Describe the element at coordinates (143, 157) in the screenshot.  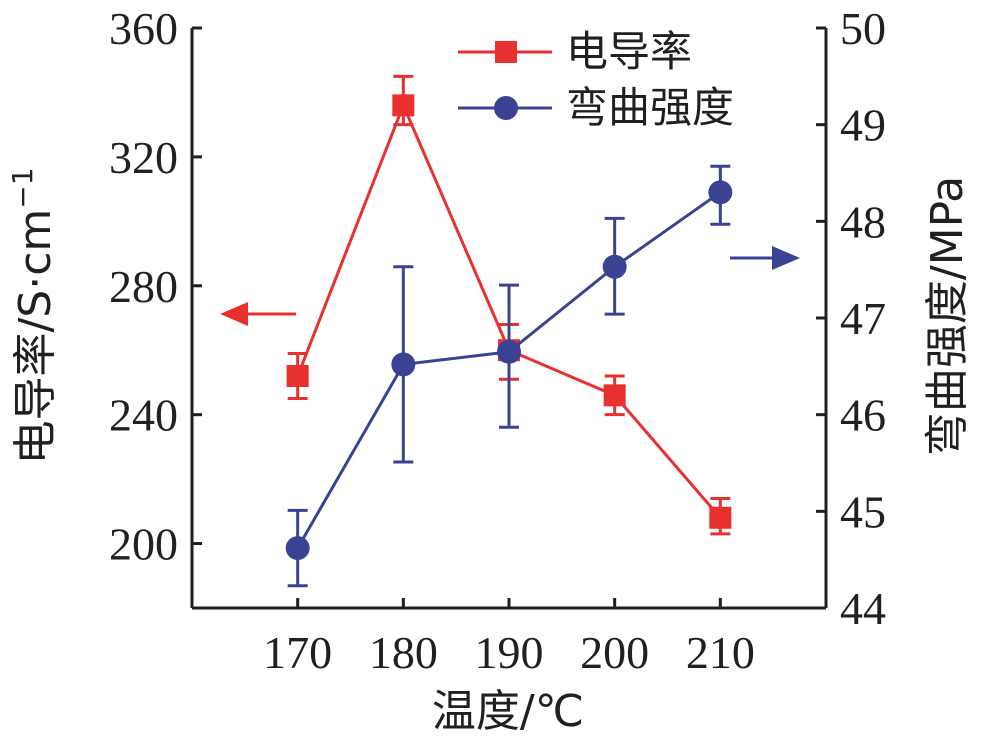
I see `y-left-tick-label: 320` at that location.